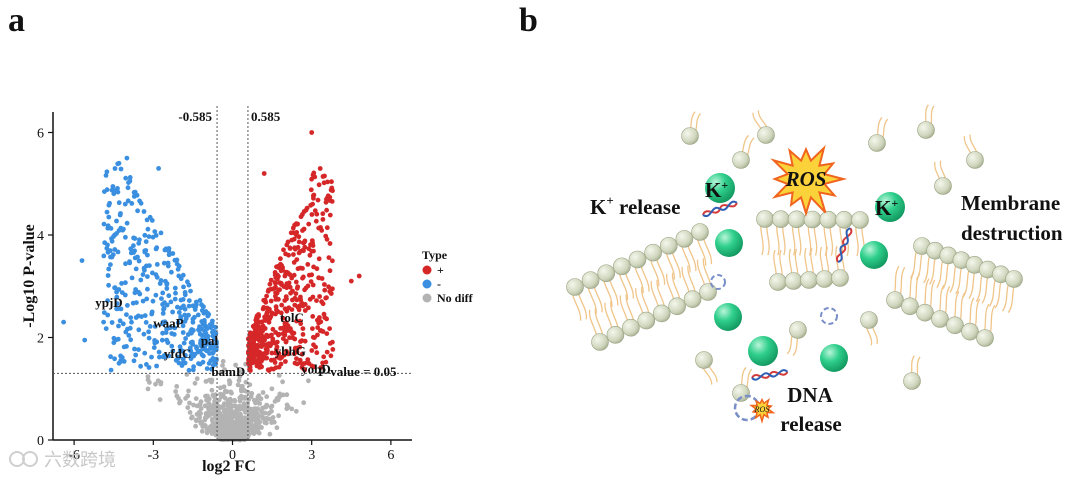  I want to click on watermark: 六数跨境, so click(62, 460).